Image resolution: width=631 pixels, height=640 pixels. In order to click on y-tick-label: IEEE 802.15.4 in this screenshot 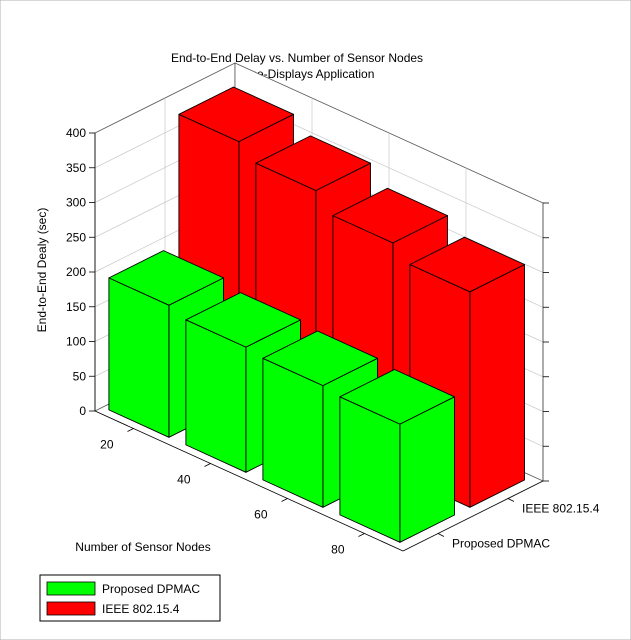, I will do `click(561, 509)`.